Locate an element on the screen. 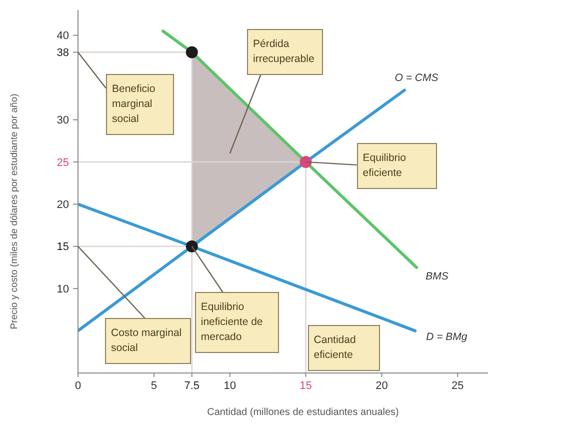 This screenshot has width=573, height=440. x-tick-label: 0 is located at coordinates (78, 386).